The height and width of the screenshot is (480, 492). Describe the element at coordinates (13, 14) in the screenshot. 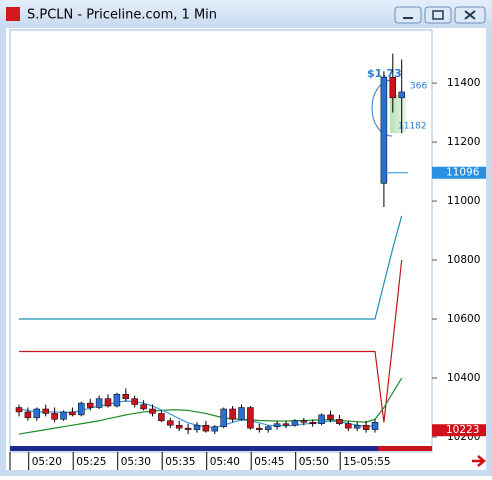

I see `app-icon` at that location.